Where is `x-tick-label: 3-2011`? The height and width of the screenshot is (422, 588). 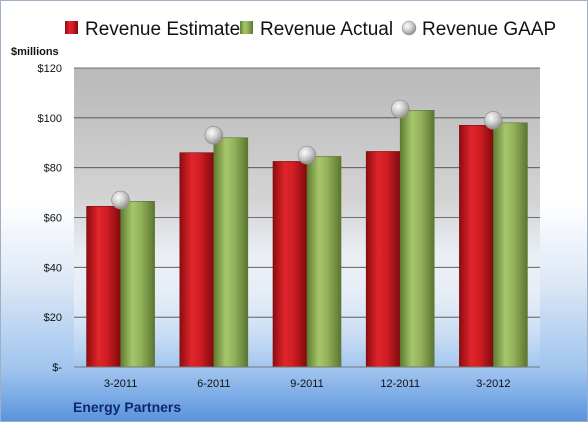
x-tick-label: 3-2011 is located at coordinates (120, 384).